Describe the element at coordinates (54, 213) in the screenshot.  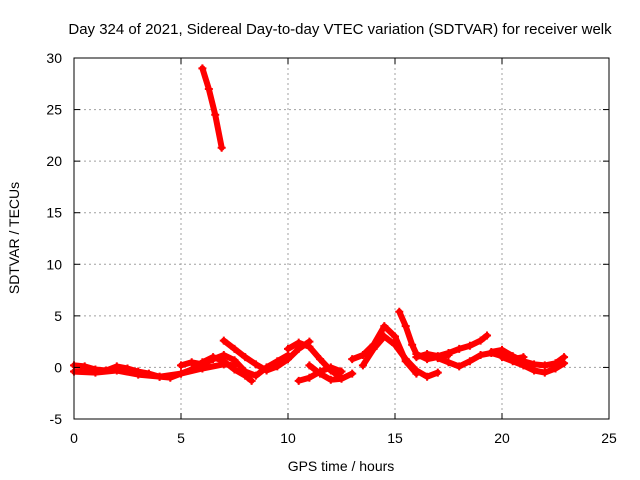
I see `y-tick-label: 15` at that location.